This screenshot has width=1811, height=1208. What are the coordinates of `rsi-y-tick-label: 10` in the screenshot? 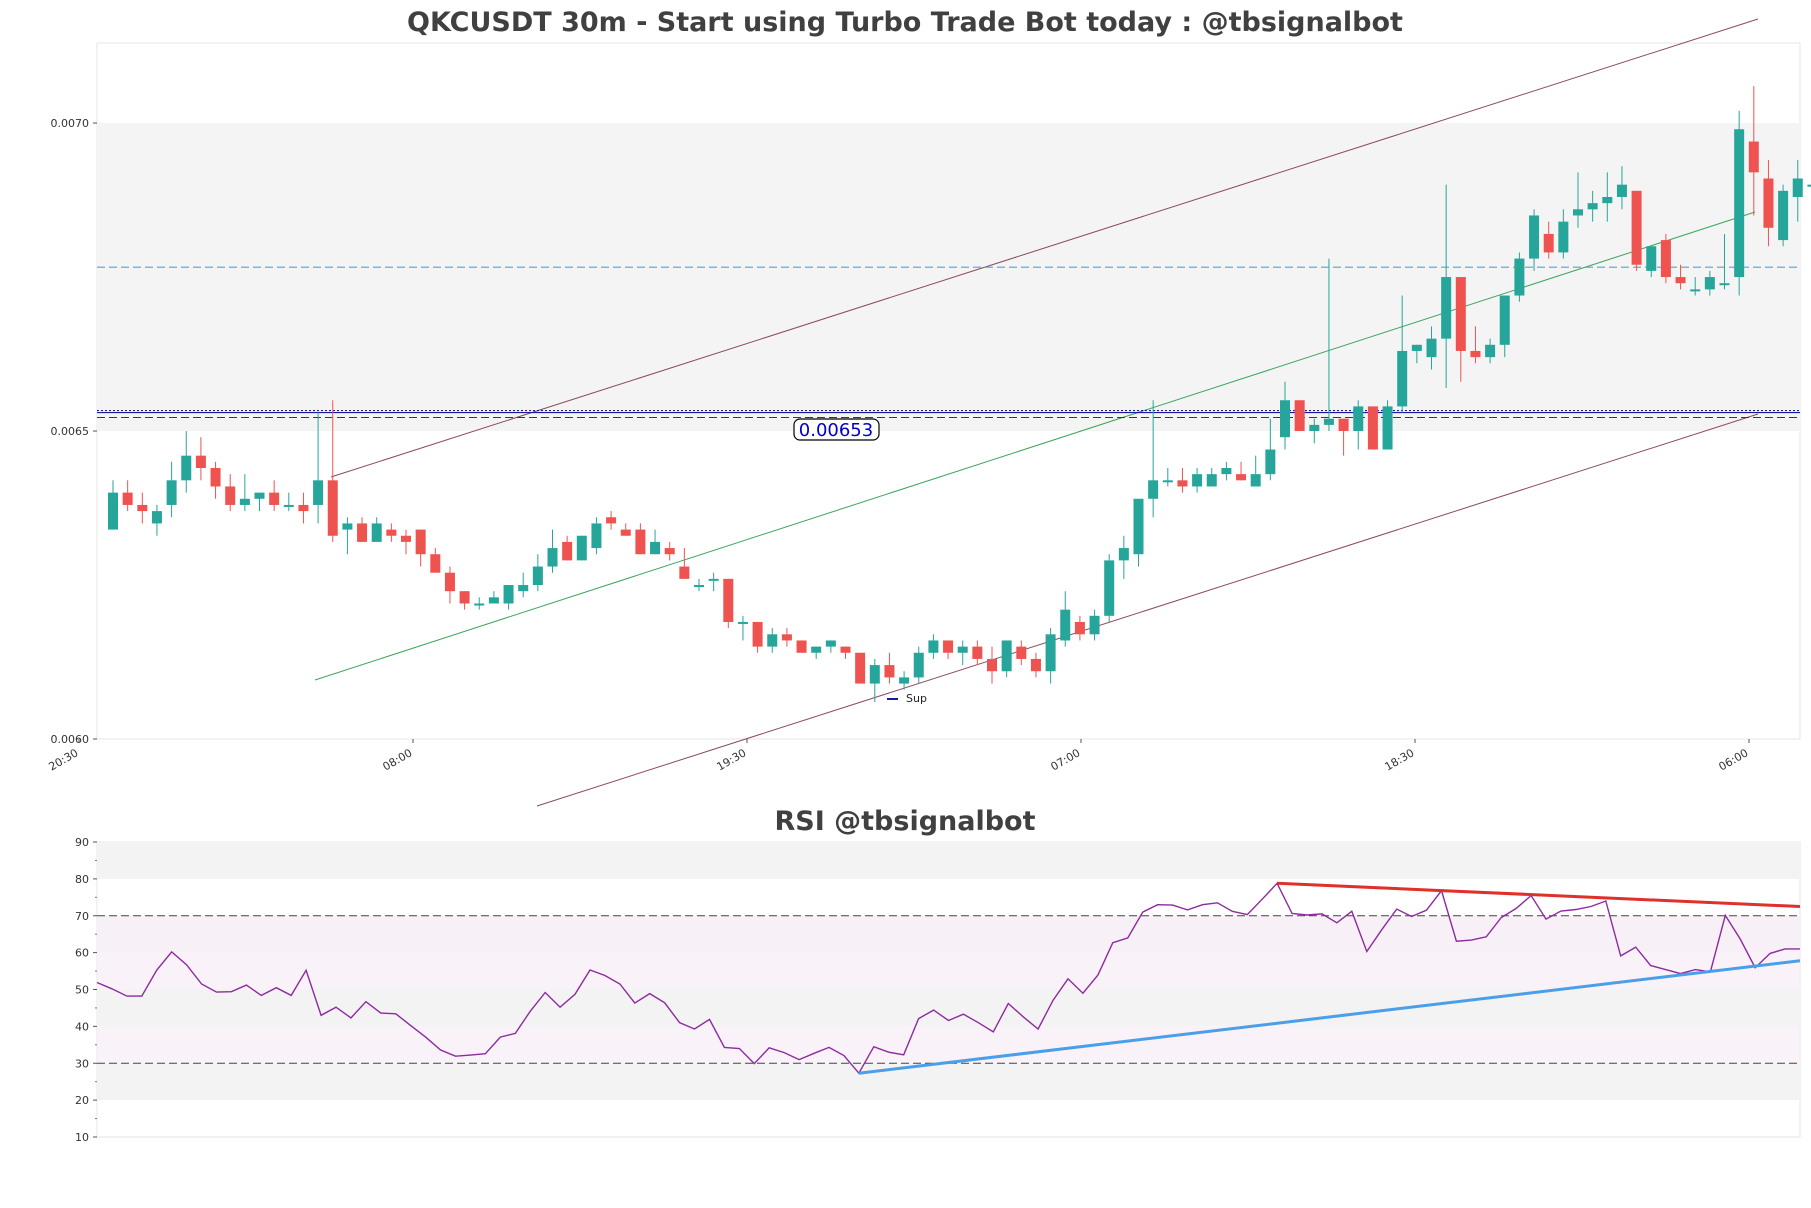 It's located at (82, 1137).